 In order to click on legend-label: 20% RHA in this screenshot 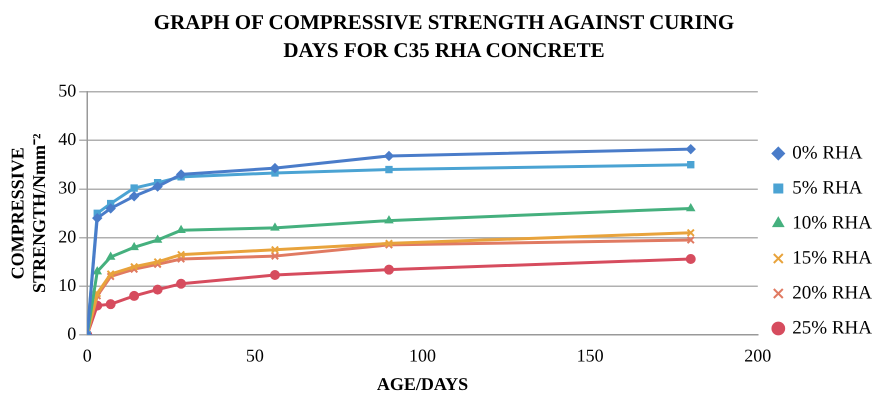, I will do `click(832, 293)`.